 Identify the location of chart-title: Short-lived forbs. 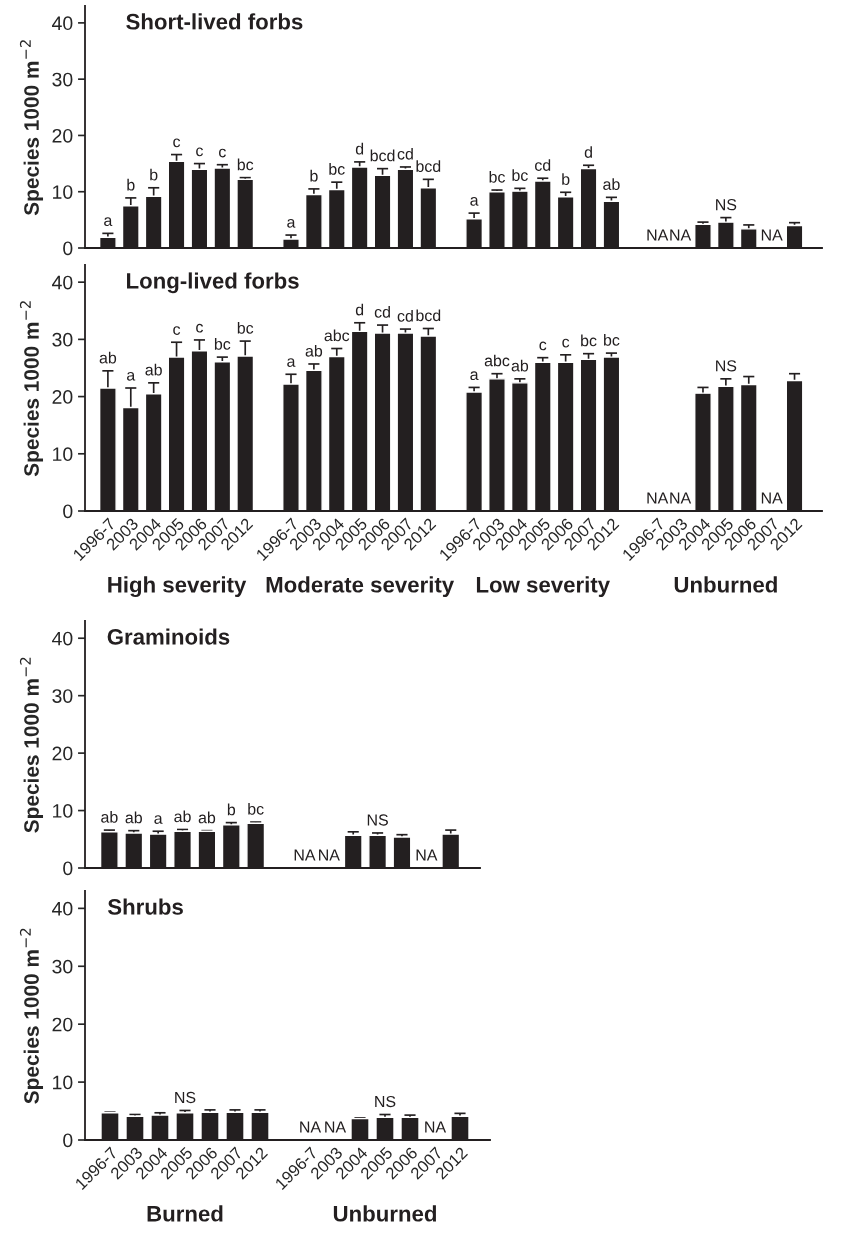
(214, 21).